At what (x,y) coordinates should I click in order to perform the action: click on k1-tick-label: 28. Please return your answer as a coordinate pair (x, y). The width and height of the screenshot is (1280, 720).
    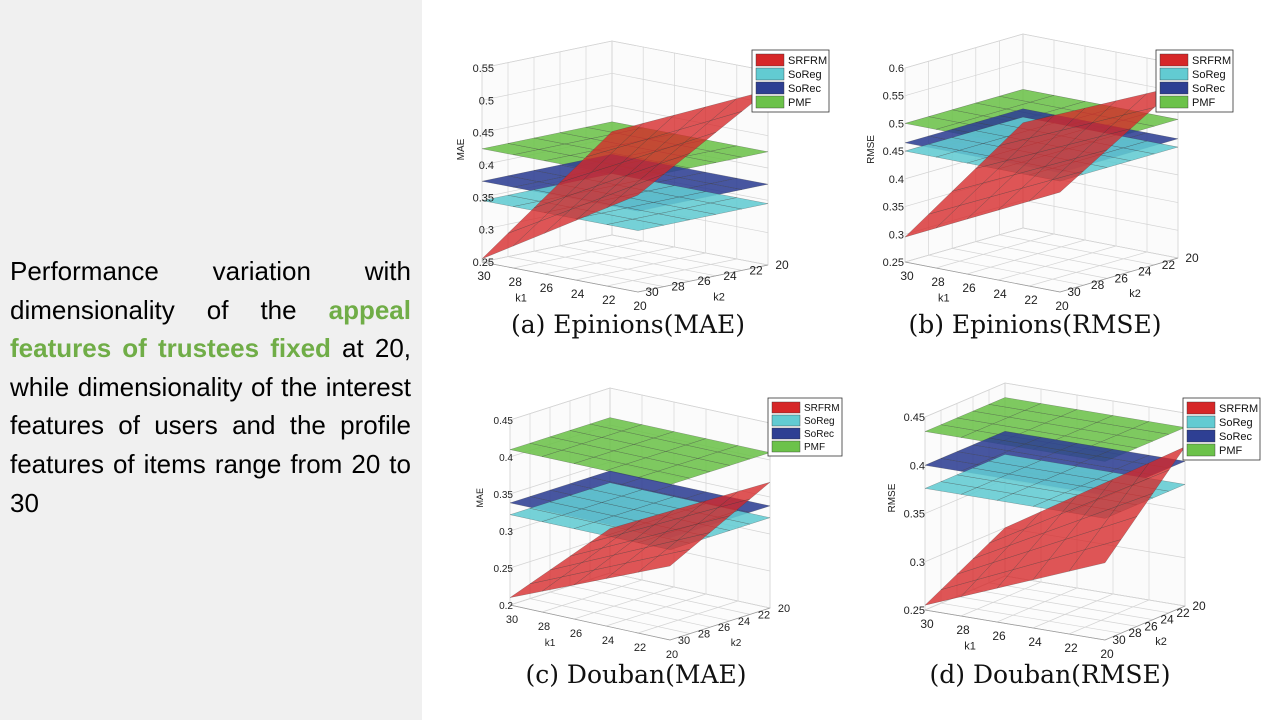
    Looking at the image, I should click on (544, 627).